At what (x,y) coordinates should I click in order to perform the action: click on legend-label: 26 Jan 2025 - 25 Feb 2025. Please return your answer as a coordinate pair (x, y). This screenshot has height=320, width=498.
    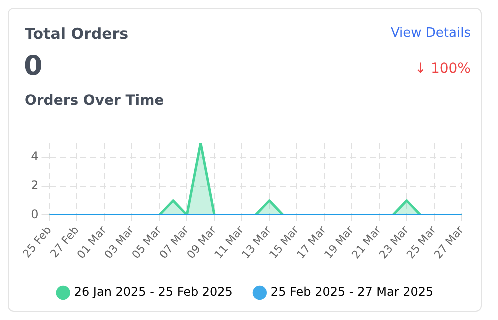
    Looking at the image, I should click on (153, 292).